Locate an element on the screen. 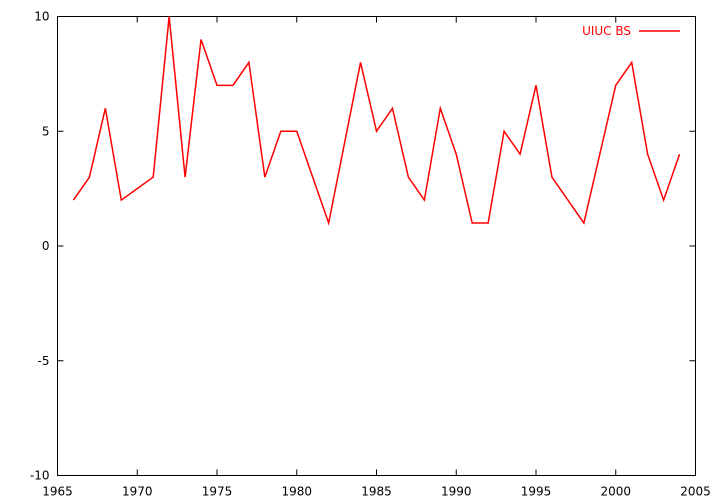 The height and width of the screenshot is (504, 720). x-tick-label: 1985 is located at coordinates (376, 492).